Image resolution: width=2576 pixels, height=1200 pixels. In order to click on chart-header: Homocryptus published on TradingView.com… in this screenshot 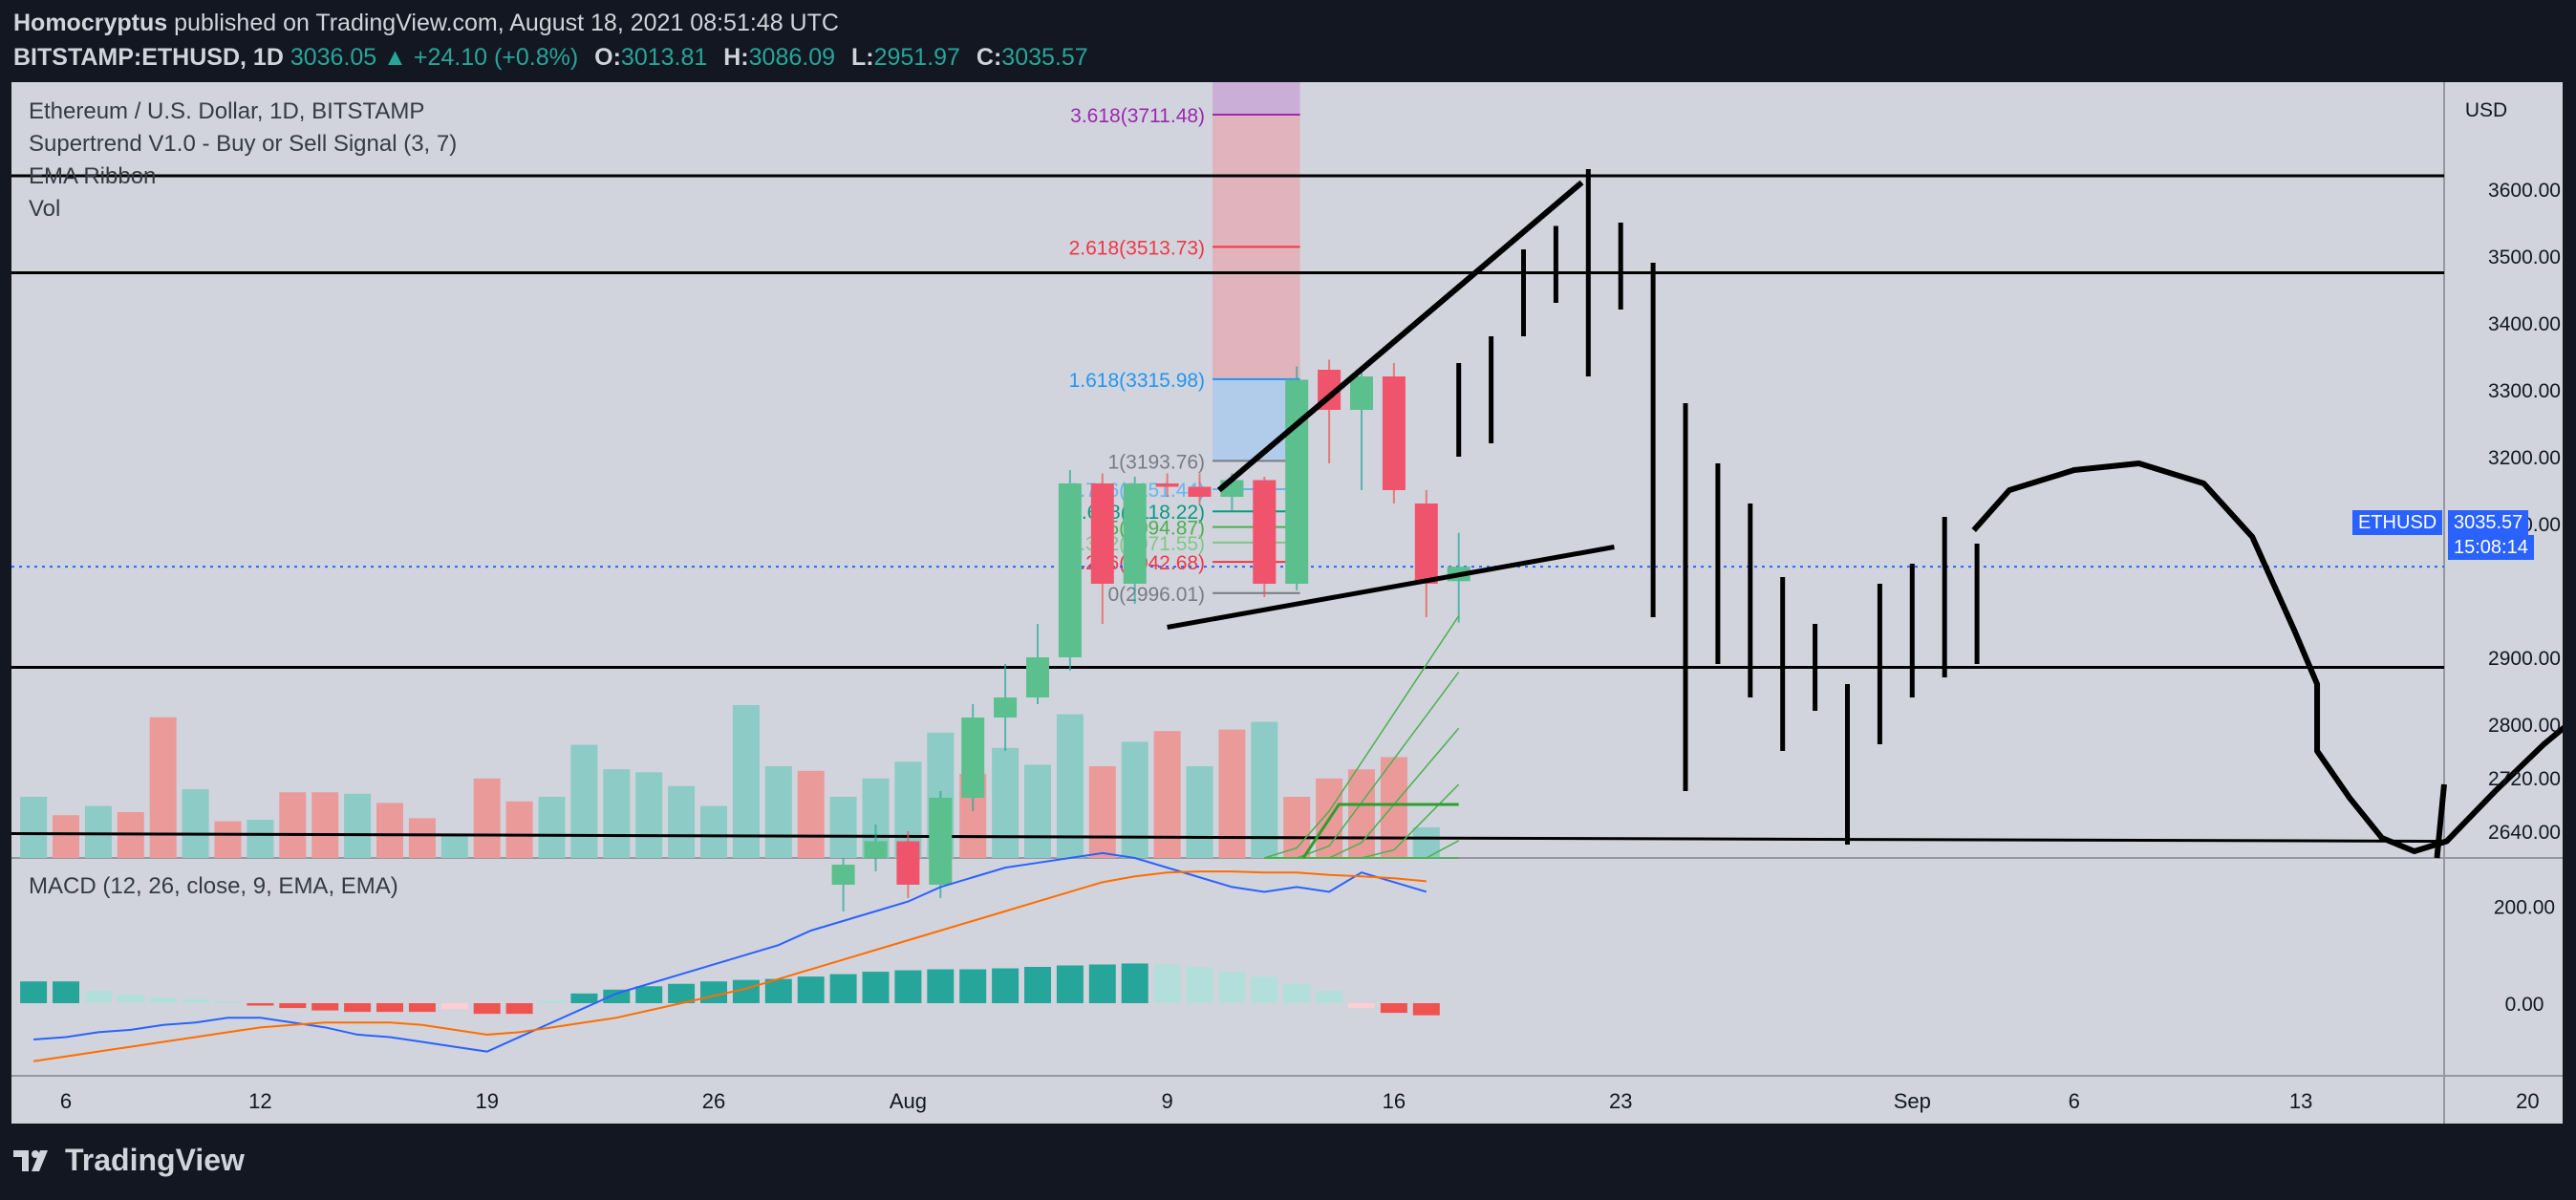, I will do `click(550, 40)`.